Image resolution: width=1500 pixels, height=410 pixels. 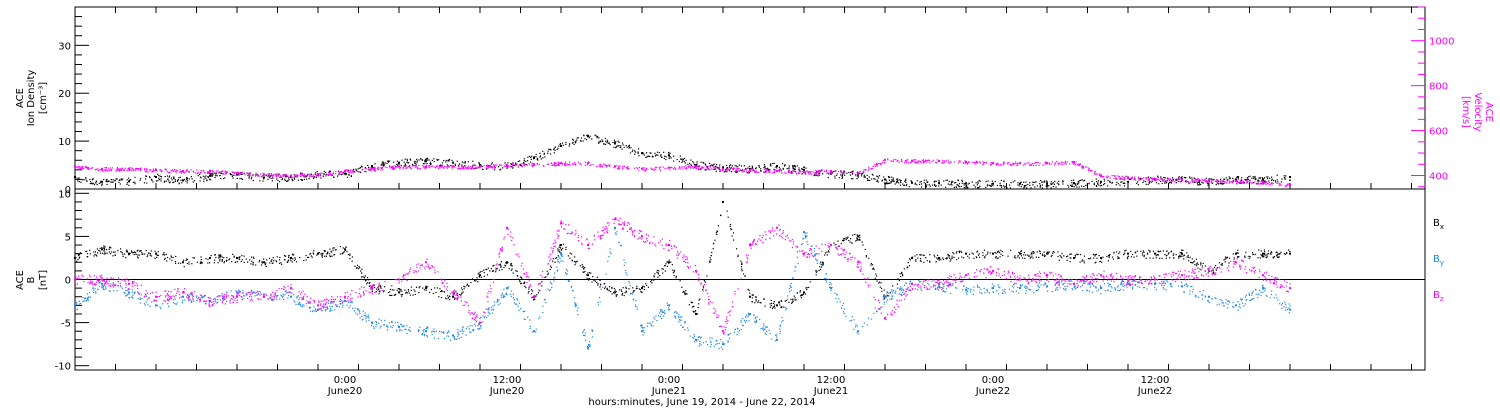 I want to click on by-point, so click(x=399, y=326).